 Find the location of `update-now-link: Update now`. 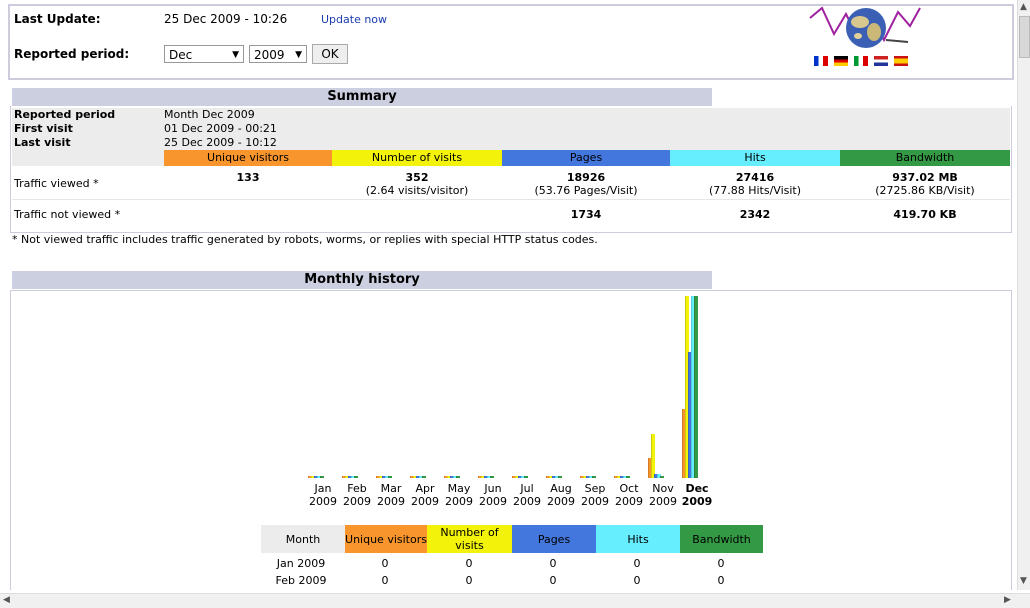

update-now-link: Update now is located at coordinates (354, 19).